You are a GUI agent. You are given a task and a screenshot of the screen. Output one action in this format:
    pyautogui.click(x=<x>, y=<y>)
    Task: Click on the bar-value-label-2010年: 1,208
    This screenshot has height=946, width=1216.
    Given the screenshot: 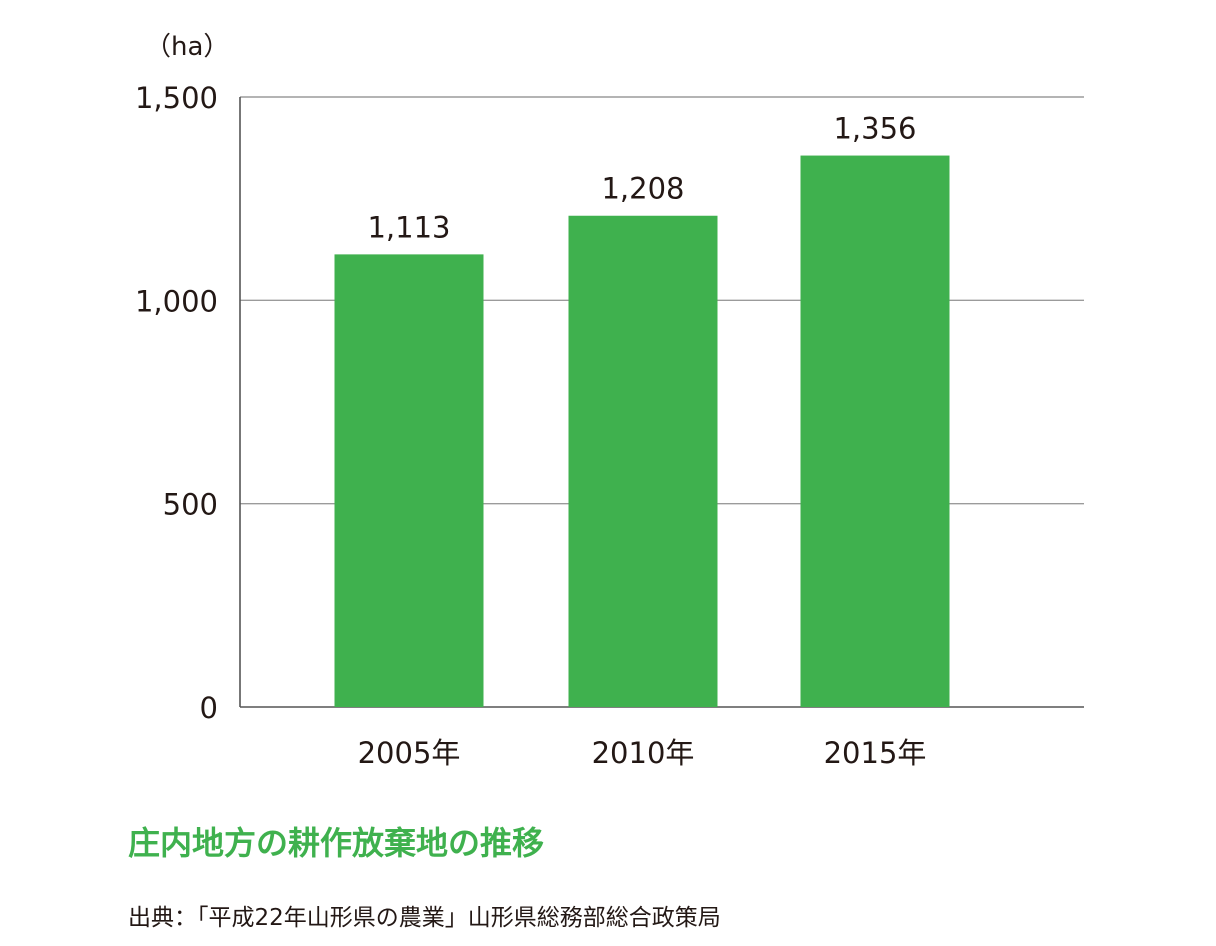 What is the action you would take?
    pyautogui.click(x=642, y=189)
    